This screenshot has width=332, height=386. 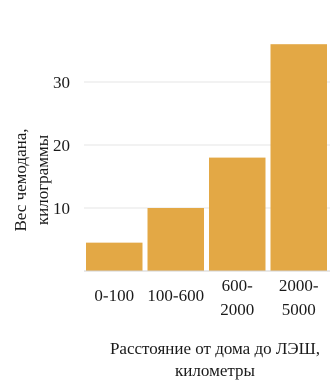 What do you see at coordinates (114, 295) in the screenshot?
I see `x-tick-label: 0-100` at bounding box center [114, 295].